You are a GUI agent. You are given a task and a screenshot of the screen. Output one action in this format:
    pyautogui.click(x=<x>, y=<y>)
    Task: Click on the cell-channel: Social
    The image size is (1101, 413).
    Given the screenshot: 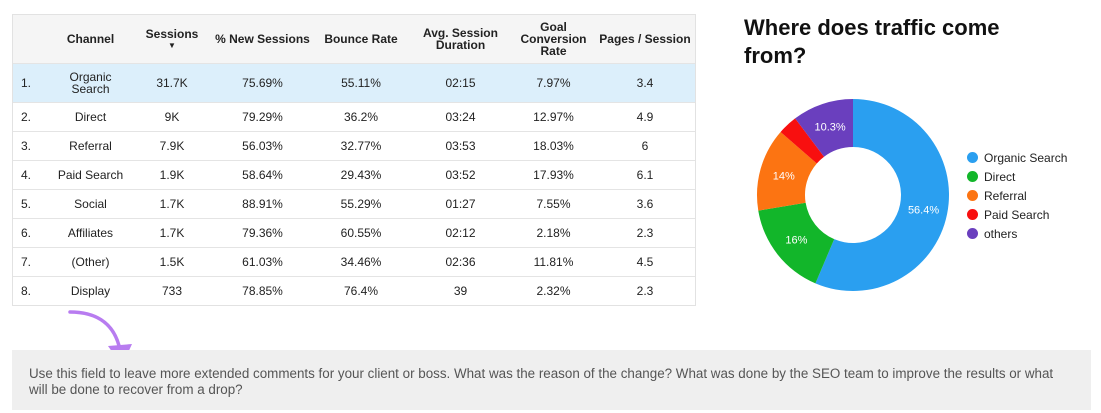 What is the action you would take?
    pyautogui.click(x=90, y=203)
    